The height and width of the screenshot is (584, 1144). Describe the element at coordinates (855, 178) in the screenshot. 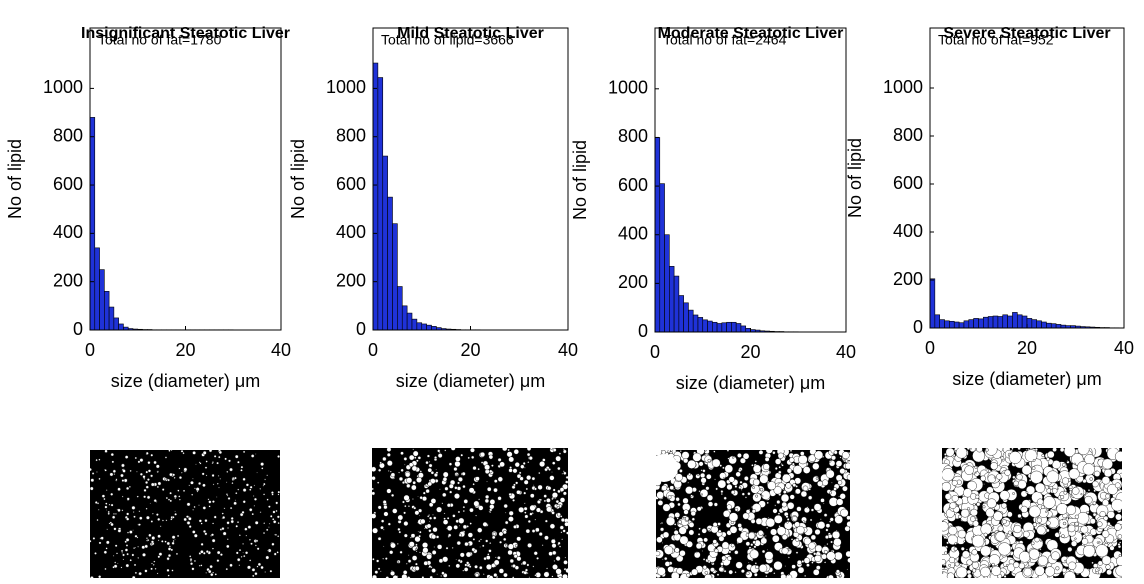

I see `y-axis-label: No of lipid` at that location.